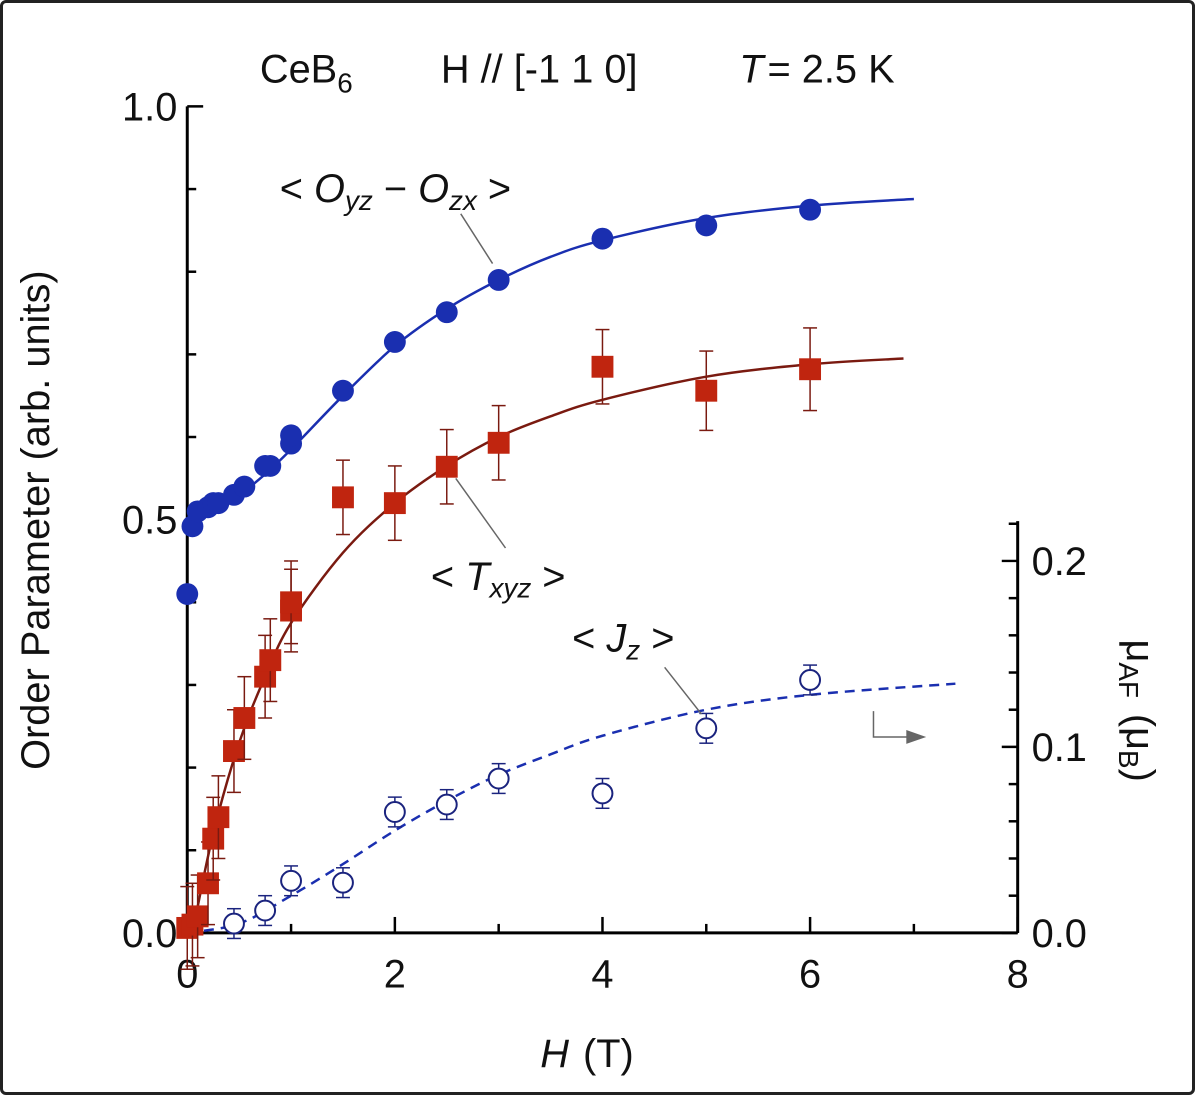 Image resolution: width=1195 pixels, height=1095 pixels. What do you see at coordinates (36, 519) in the screenshot?
I see `y-axis-label: Order Parameter (arb. units)` at bounding box center [36, 519].